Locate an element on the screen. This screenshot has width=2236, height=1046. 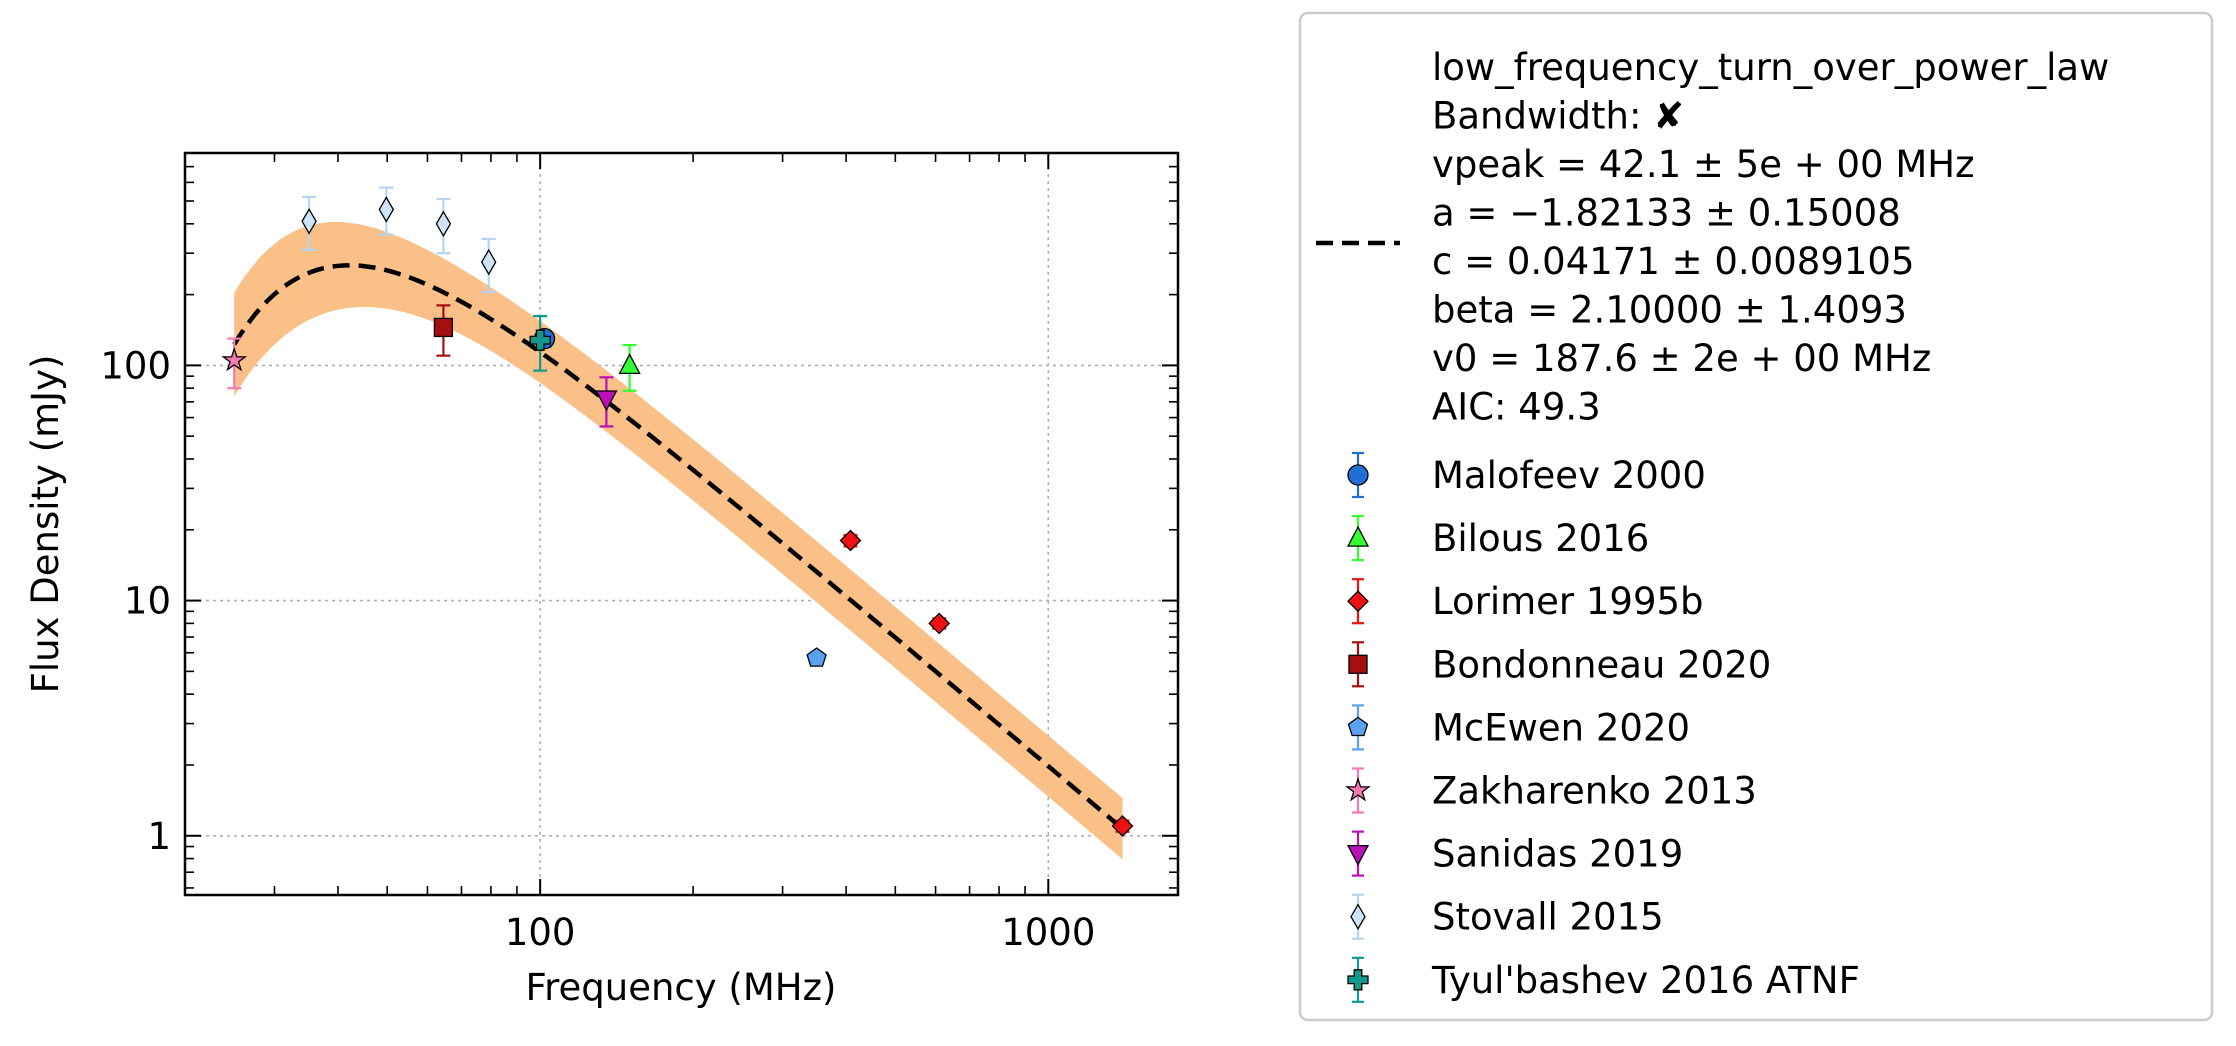
x-tick-label: 1000 is located at coordinates (1048, 932).